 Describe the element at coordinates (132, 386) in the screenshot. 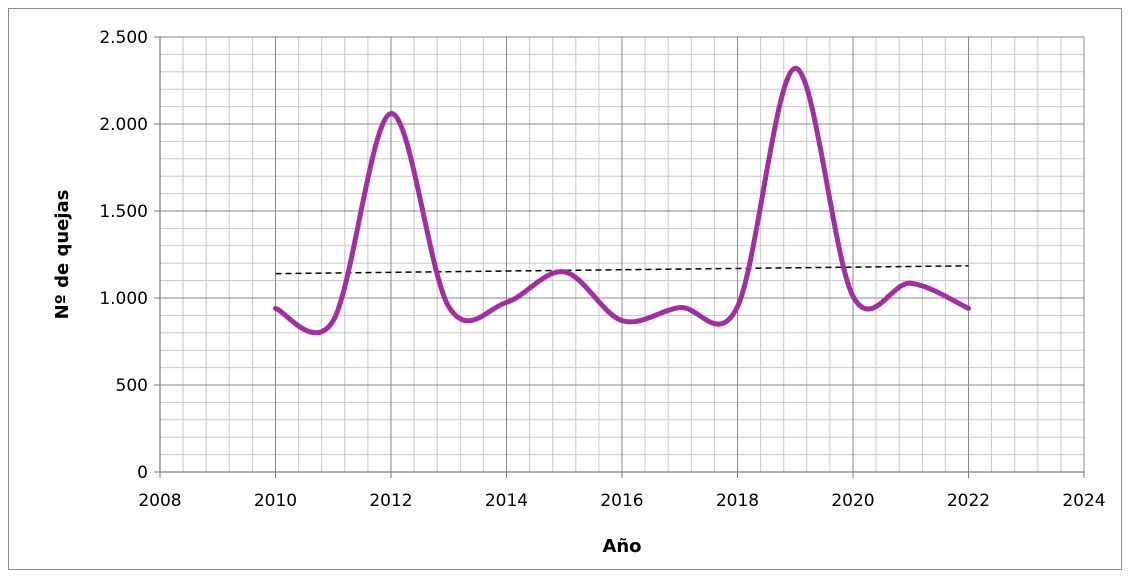

I see `y-tick-label: 500` at that location.